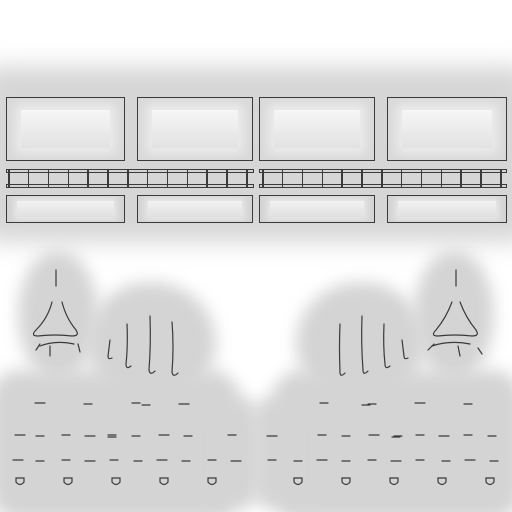  I want to click on left-claw-sketch, so click(56, 313).